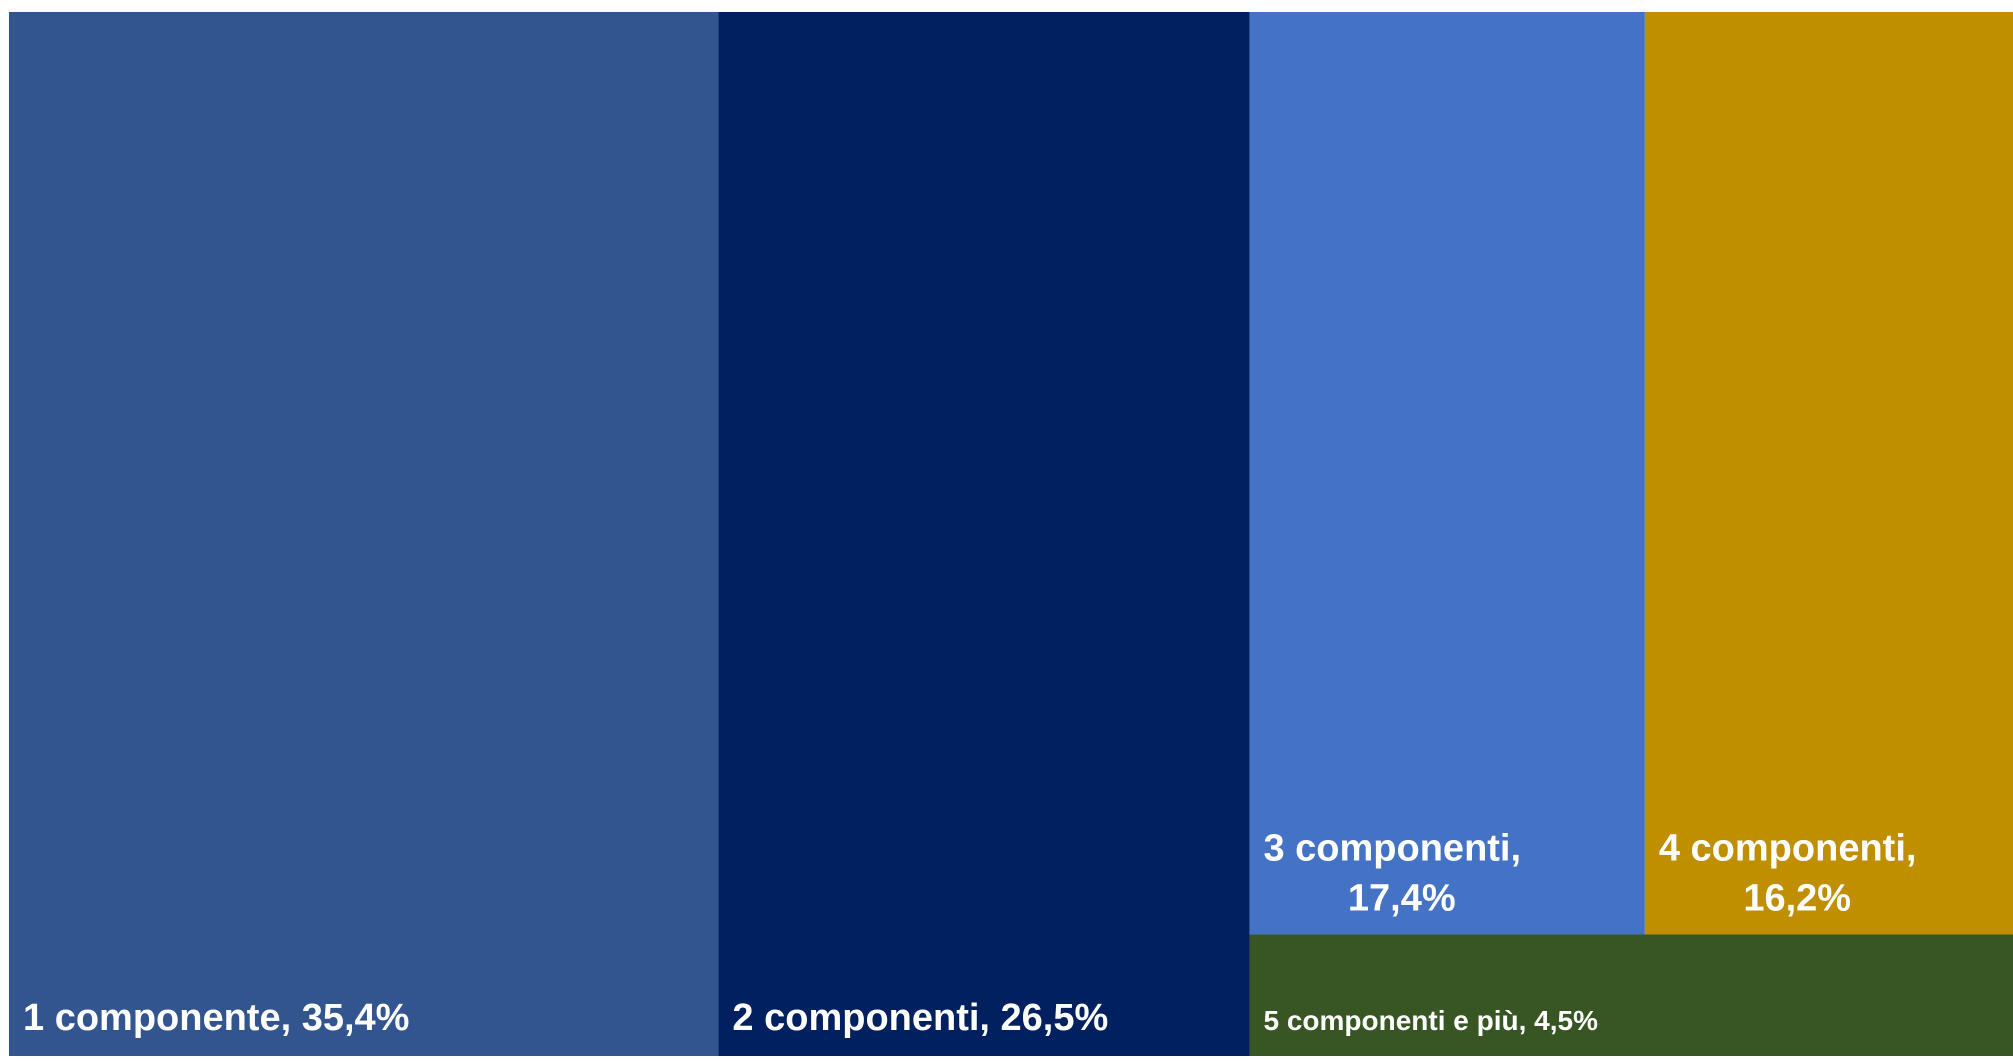  What do you see at coordinates (1430, 1020) in the screenshot?
I see `treemap-label-5-componenti-e-piu: 5 componenti e più, 4,5%` at bounding box center [1430, 1020].